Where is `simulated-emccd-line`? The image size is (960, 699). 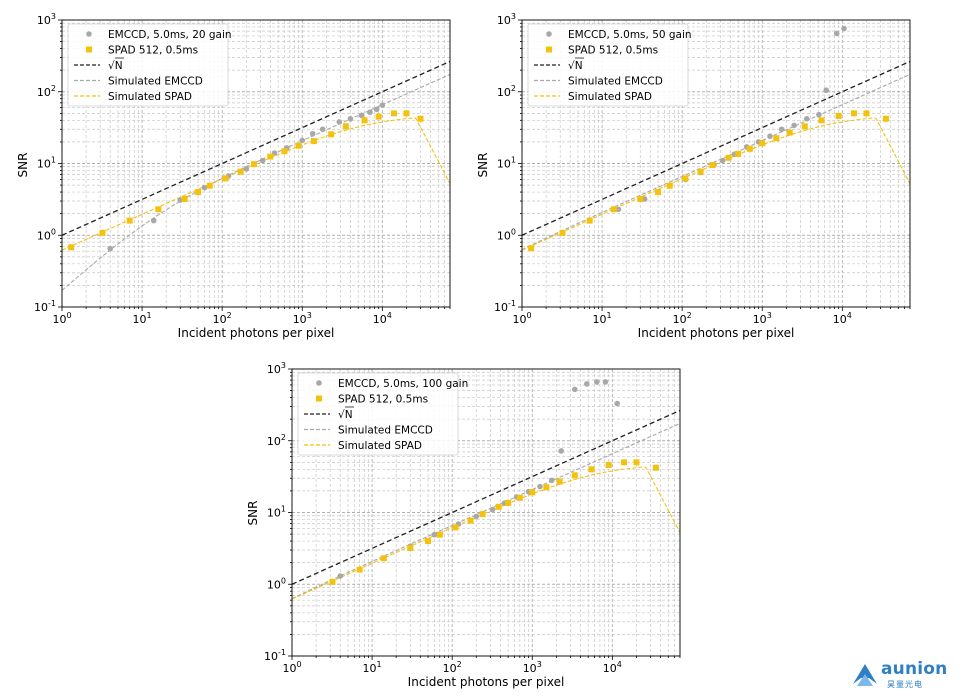
simulated-emccd-line is located at coordinates (716, 162).